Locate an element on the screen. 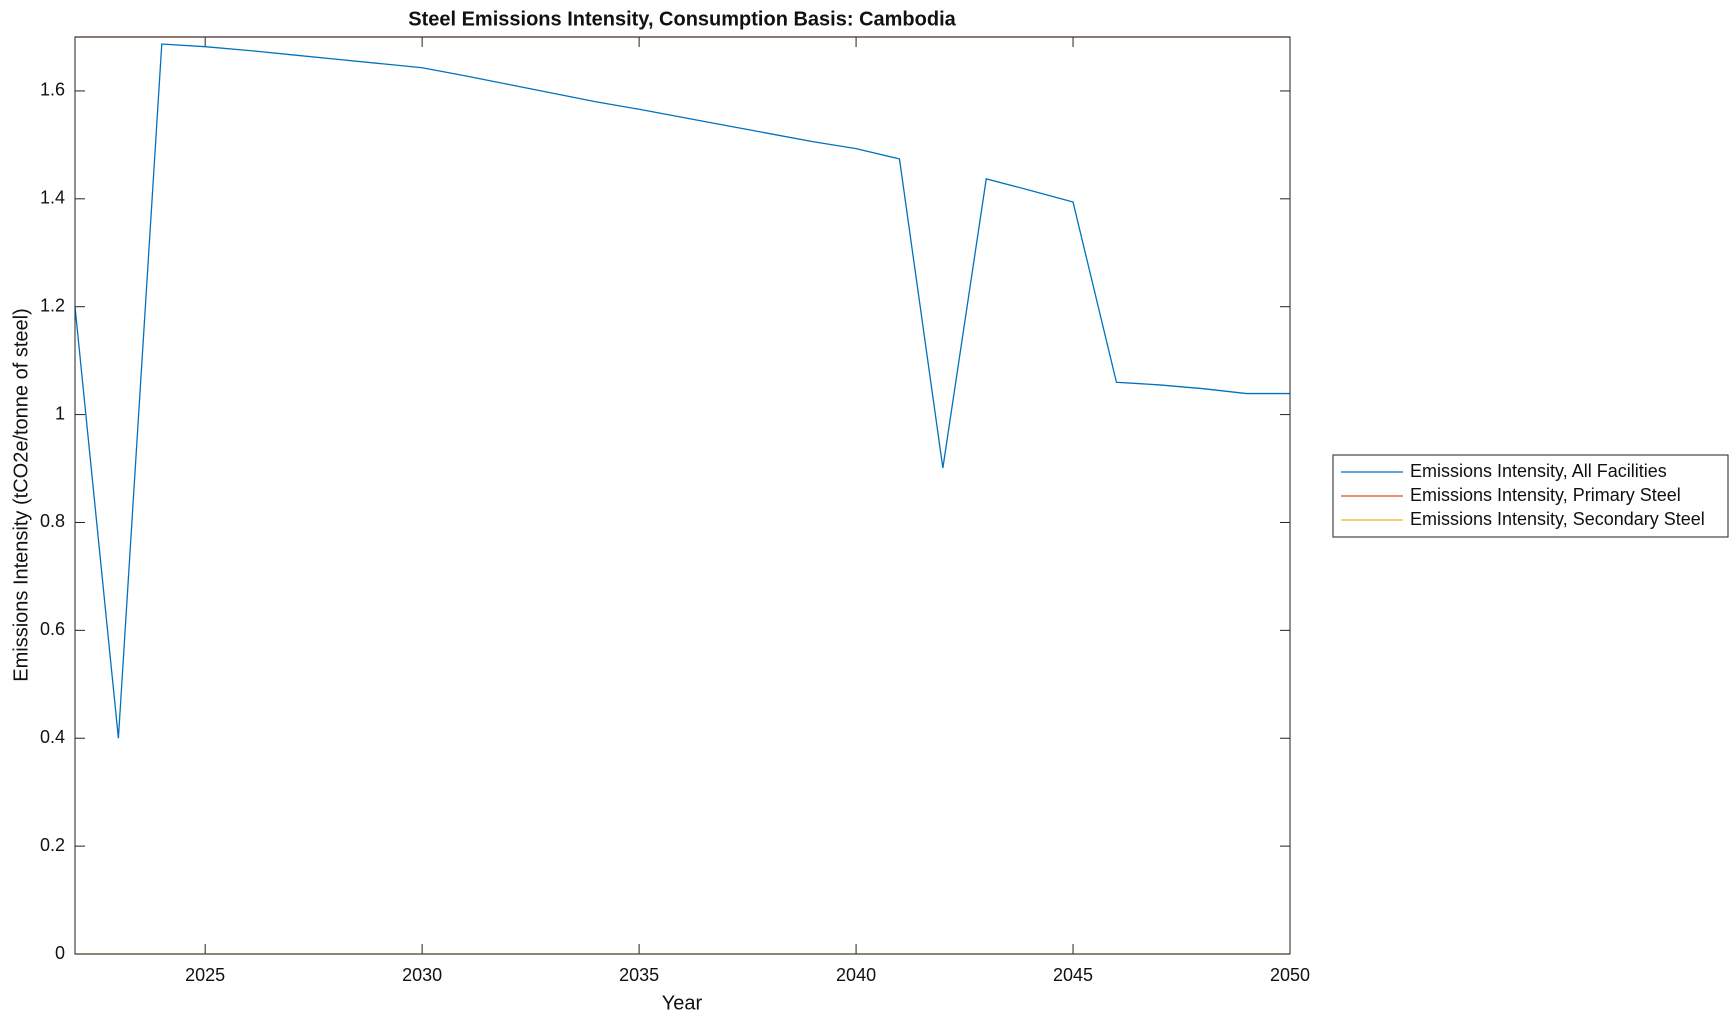 The image size is (1736, 1021). y-tick-label: 1 is located at coordinates (60, 413).